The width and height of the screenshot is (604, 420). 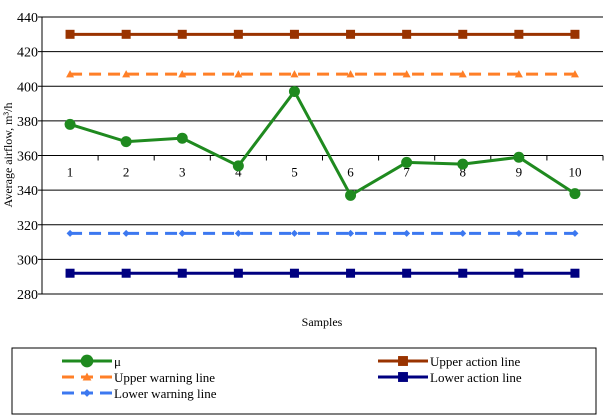 What do you see at coordinates (322, 34) in the screenshot?
I see `series-upper-action-line` at bounding box center [322, 34].